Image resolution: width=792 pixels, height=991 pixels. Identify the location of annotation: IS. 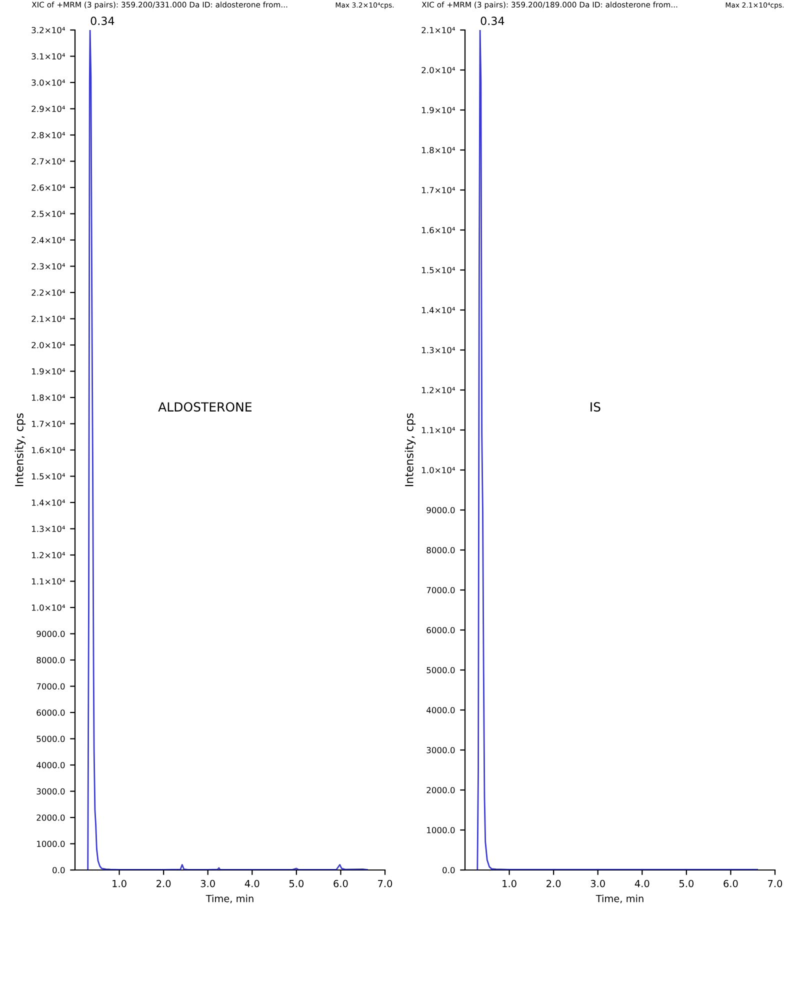
(595, 407).